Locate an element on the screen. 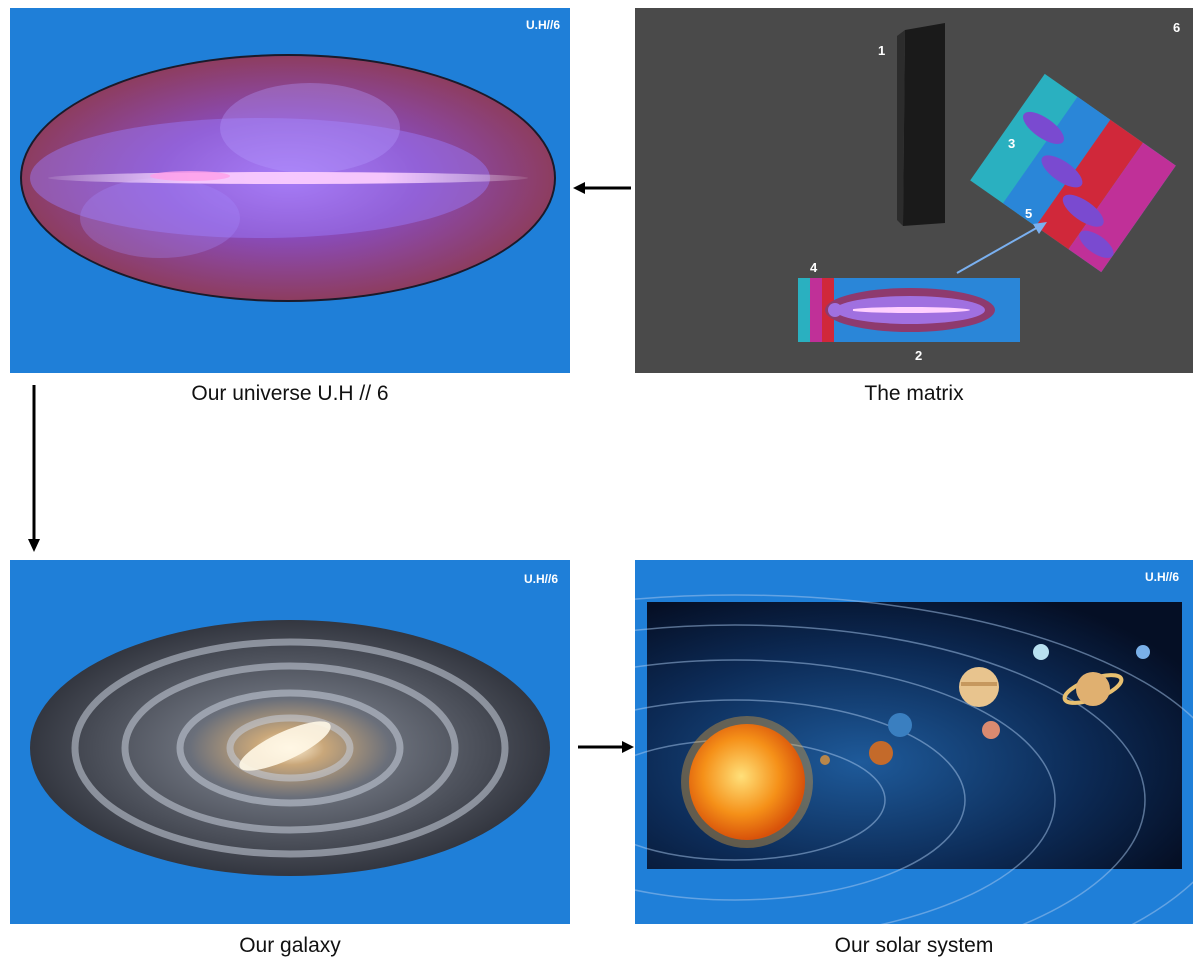  arrow-universe-to-galaxy is located at coordinates (34, 468).